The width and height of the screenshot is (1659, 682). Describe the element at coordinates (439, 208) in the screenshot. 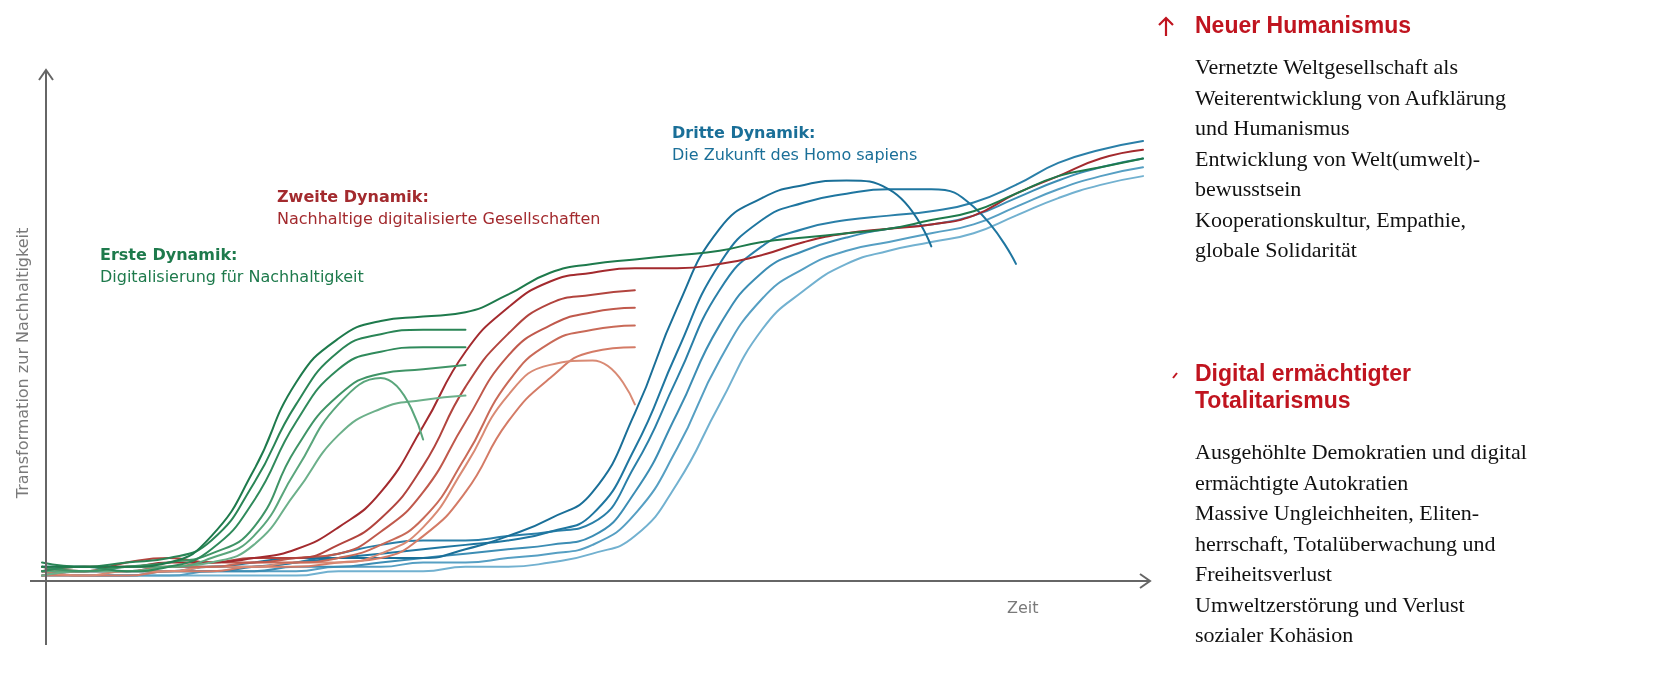

I see `annotation: Zweite Dynamik: Nachhaltige digitalisierte Gesellschaften` at that location.